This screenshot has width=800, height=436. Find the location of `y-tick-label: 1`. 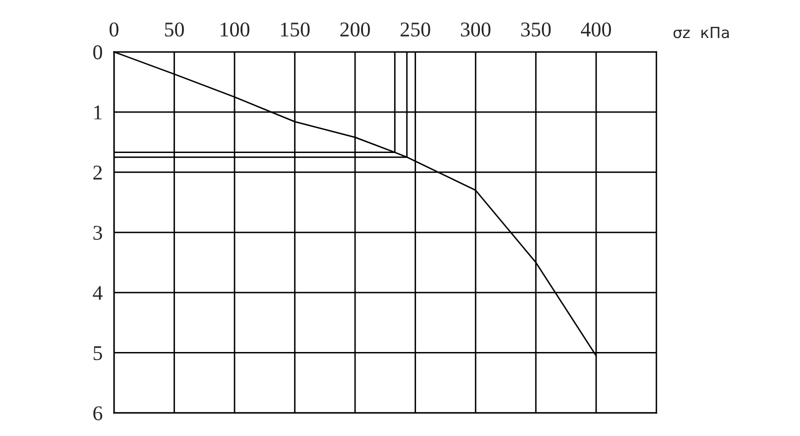

y-tick-label: 1 is located at coordinates (98, 113).